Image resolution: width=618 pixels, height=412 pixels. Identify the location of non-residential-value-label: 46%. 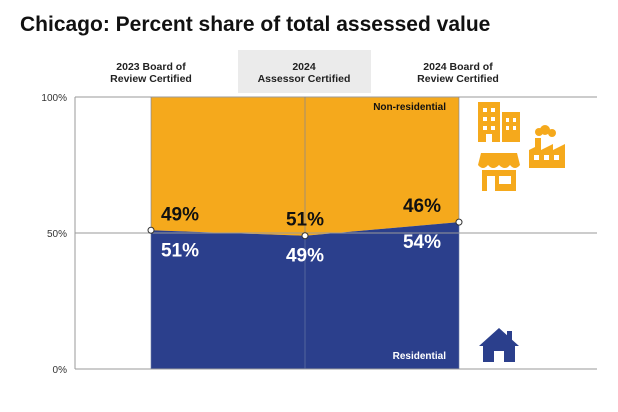
(422, 206).